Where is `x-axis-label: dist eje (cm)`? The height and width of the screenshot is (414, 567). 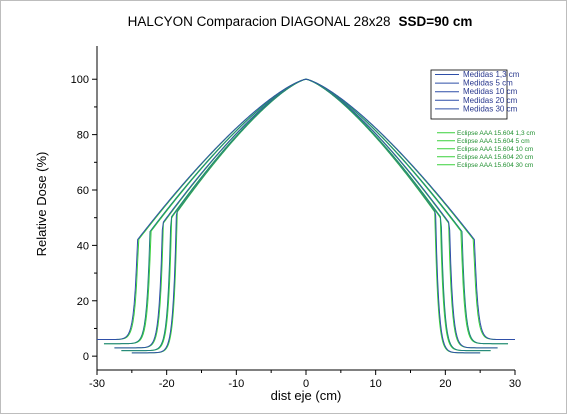
x-axis-label: dist eje (cm) is located at coordinates (306, 395).